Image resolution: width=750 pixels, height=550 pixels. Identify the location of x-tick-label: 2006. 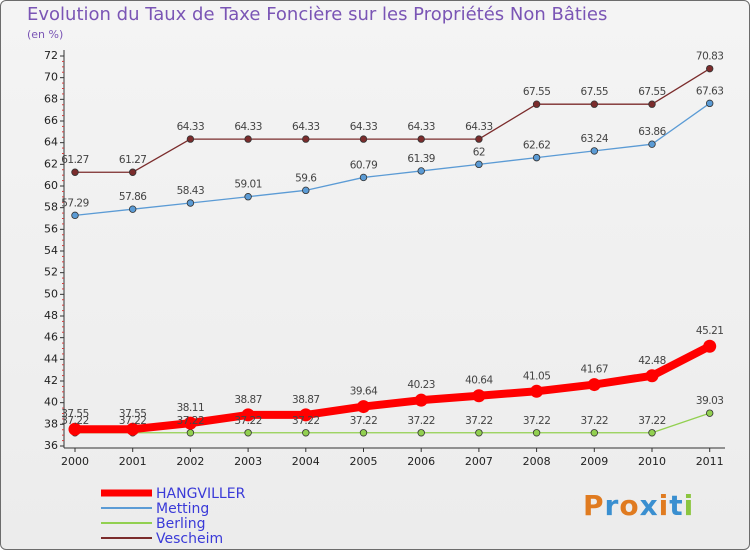
(421, 461).